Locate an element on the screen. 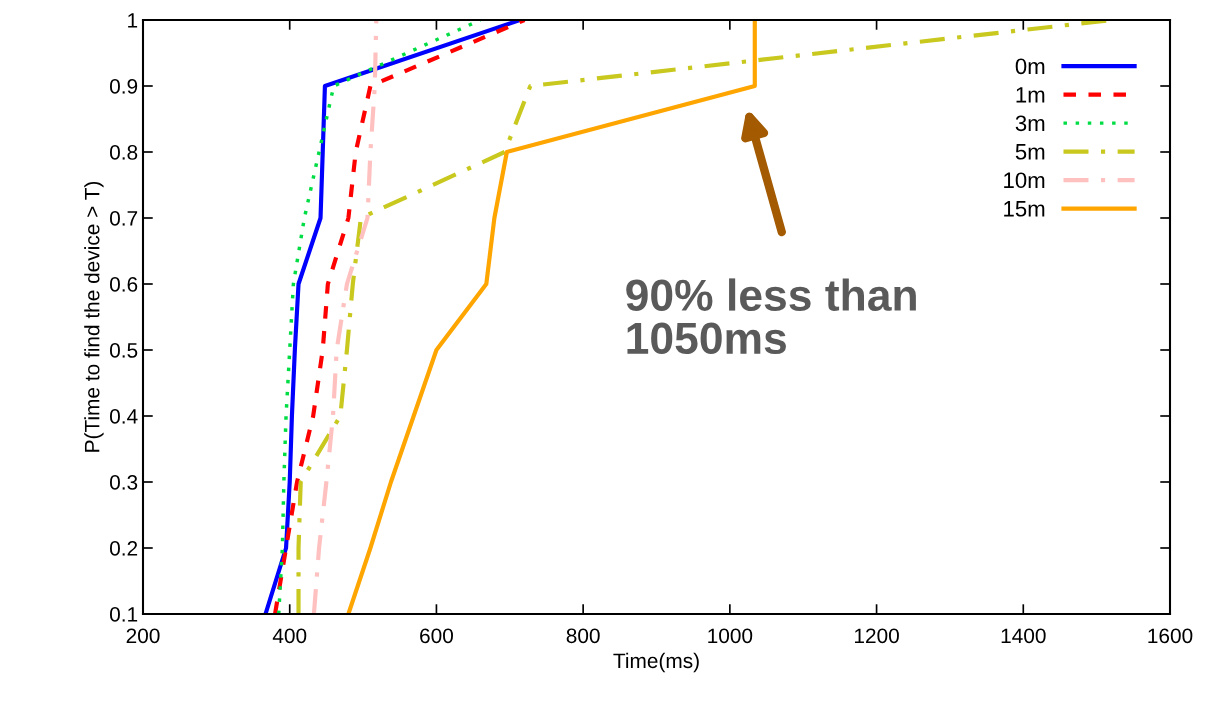 The height and width of the screenshot is (707, 1205). y-tick-label: 0.7 is located at coordinates (123, 218).